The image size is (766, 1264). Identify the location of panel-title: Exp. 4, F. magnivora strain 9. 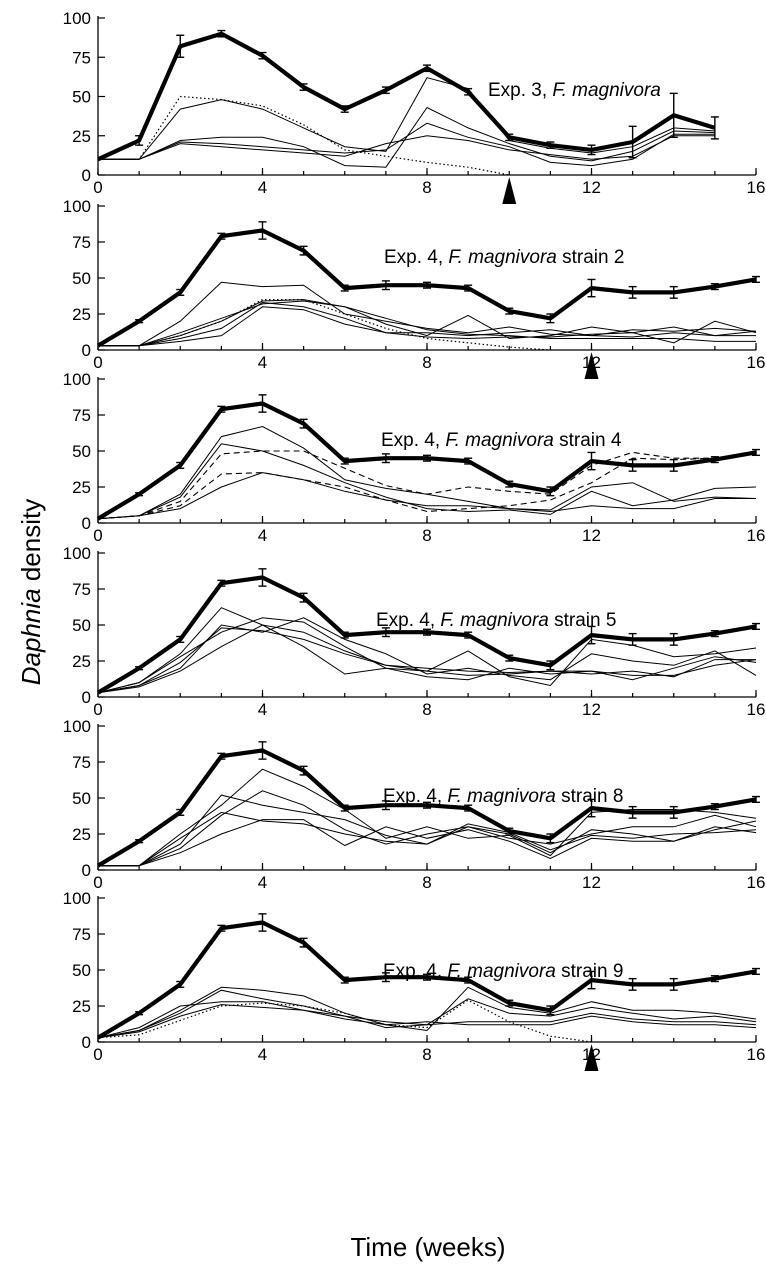
(503, 971).